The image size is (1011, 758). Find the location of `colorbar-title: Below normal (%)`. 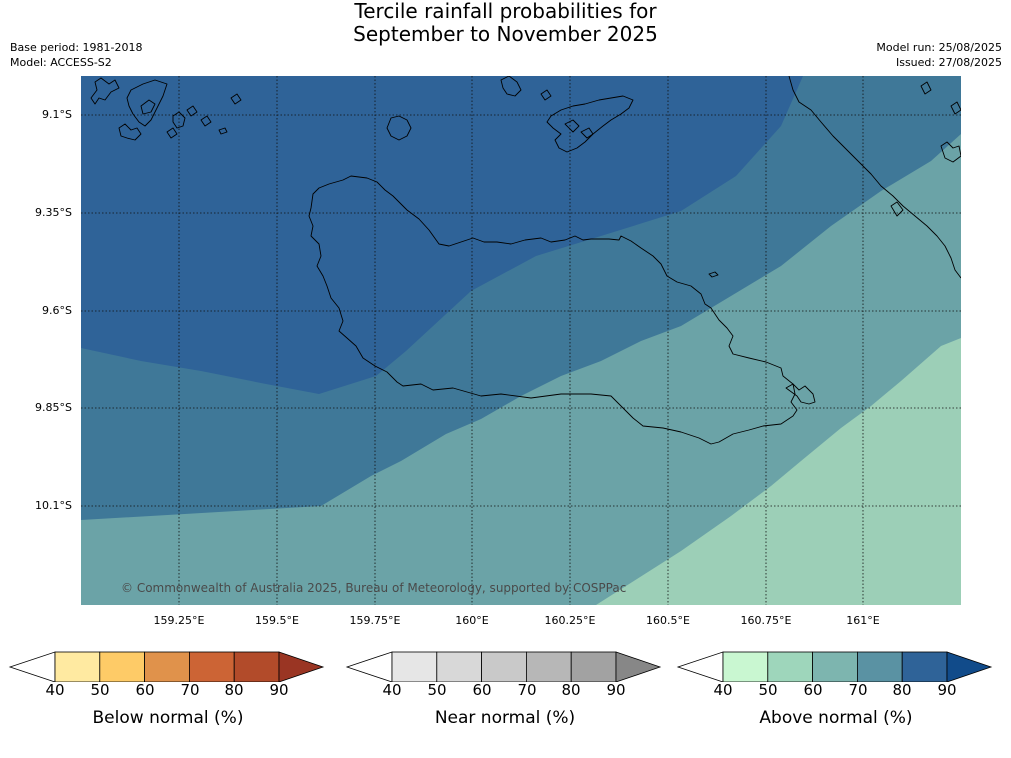

colorbar-title: Below normal (%) is located at coordinates (168, 718).